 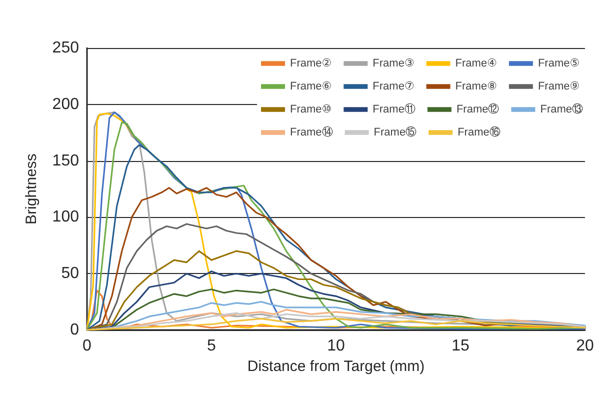 What do you see at coordinates (395, 132) in the screenshot?
I see `legend-label: Frame⑮` at bounding box center [395, 132].